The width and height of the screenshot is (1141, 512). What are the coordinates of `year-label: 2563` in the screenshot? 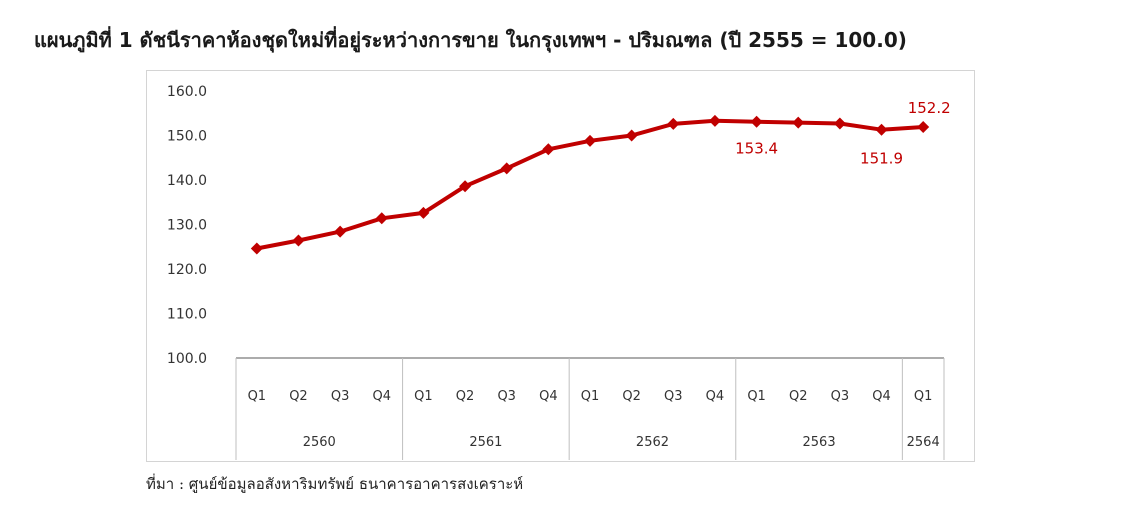 It's located at (819, 442).